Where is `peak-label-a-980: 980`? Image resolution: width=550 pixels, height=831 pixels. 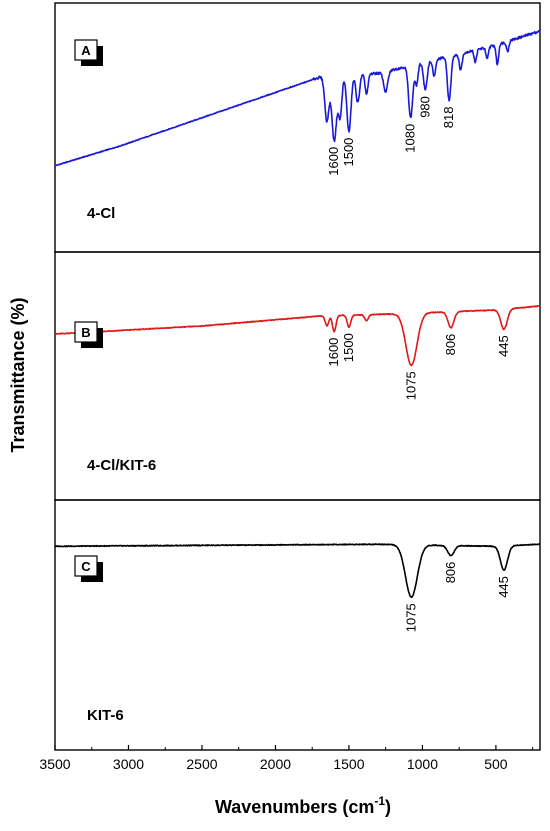 peak-label-a-980: 980 is located at coordinates (424, 107).